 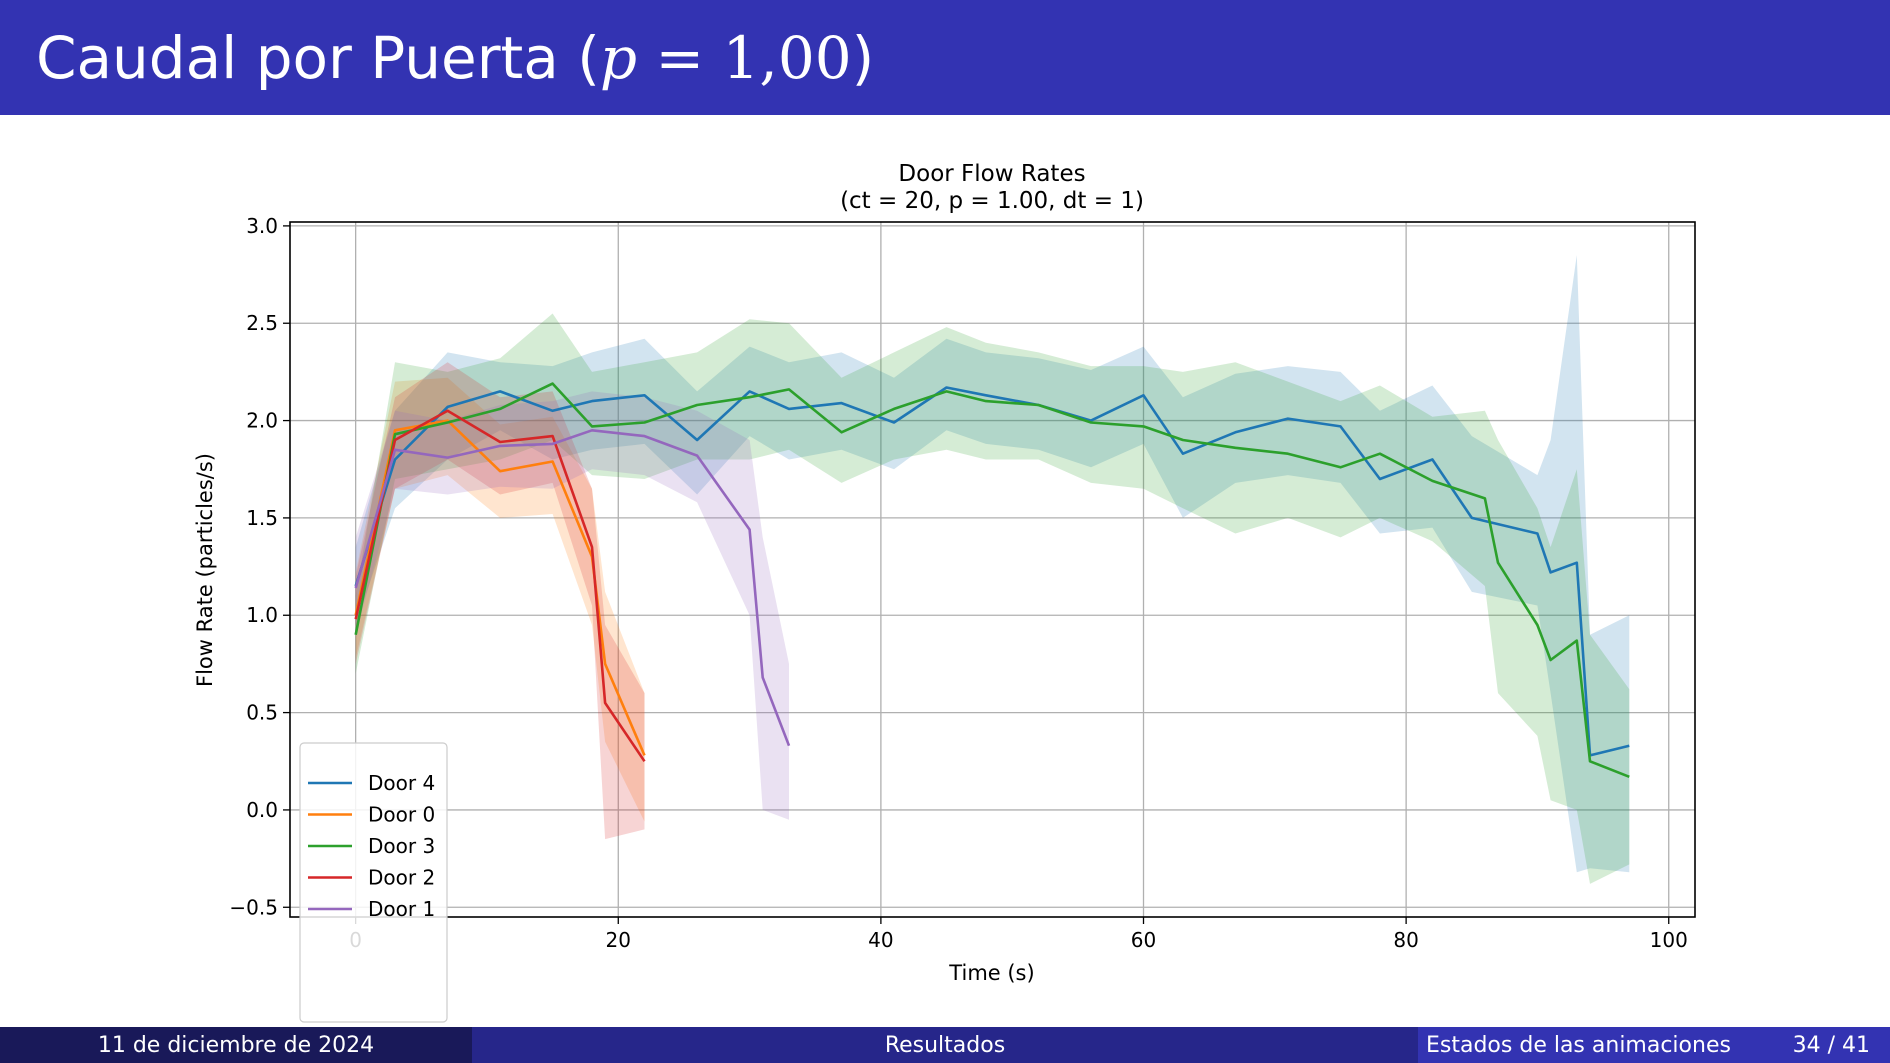 What do you see at coordinates (991, 973) in the screenshot?
I see `x-axis-label: Time (s)` at bounding box center [991, 973].